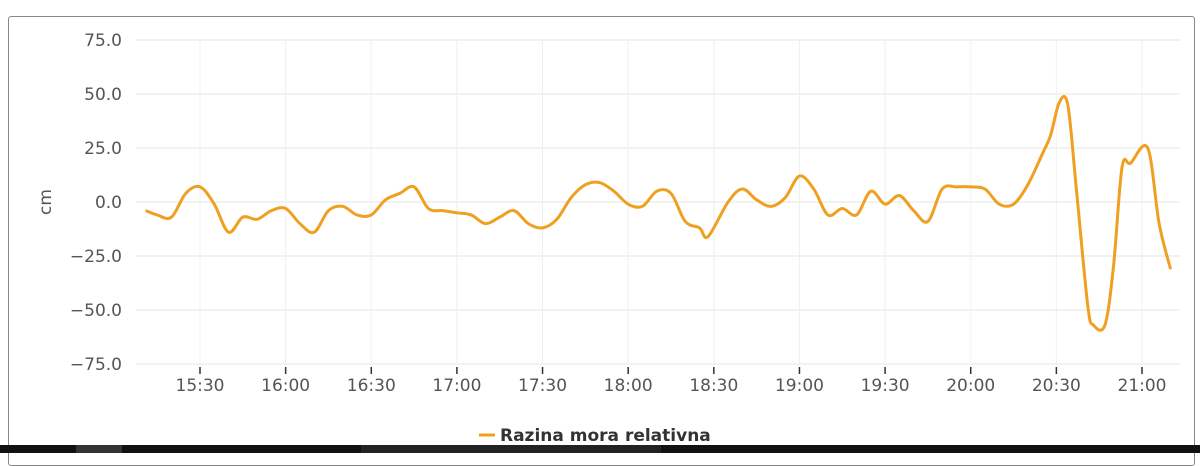 The image size is (1200, 466). Describe the element at coordinates (1056, 386) in the screenshot. I see `x-tick-label: 20:30` at that location.